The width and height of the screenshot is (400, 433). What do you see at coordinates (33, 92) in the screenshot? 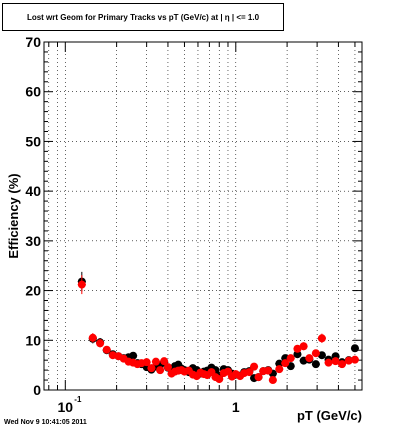
I see `y-tick-label: 60` at bounding box center [33, 92].